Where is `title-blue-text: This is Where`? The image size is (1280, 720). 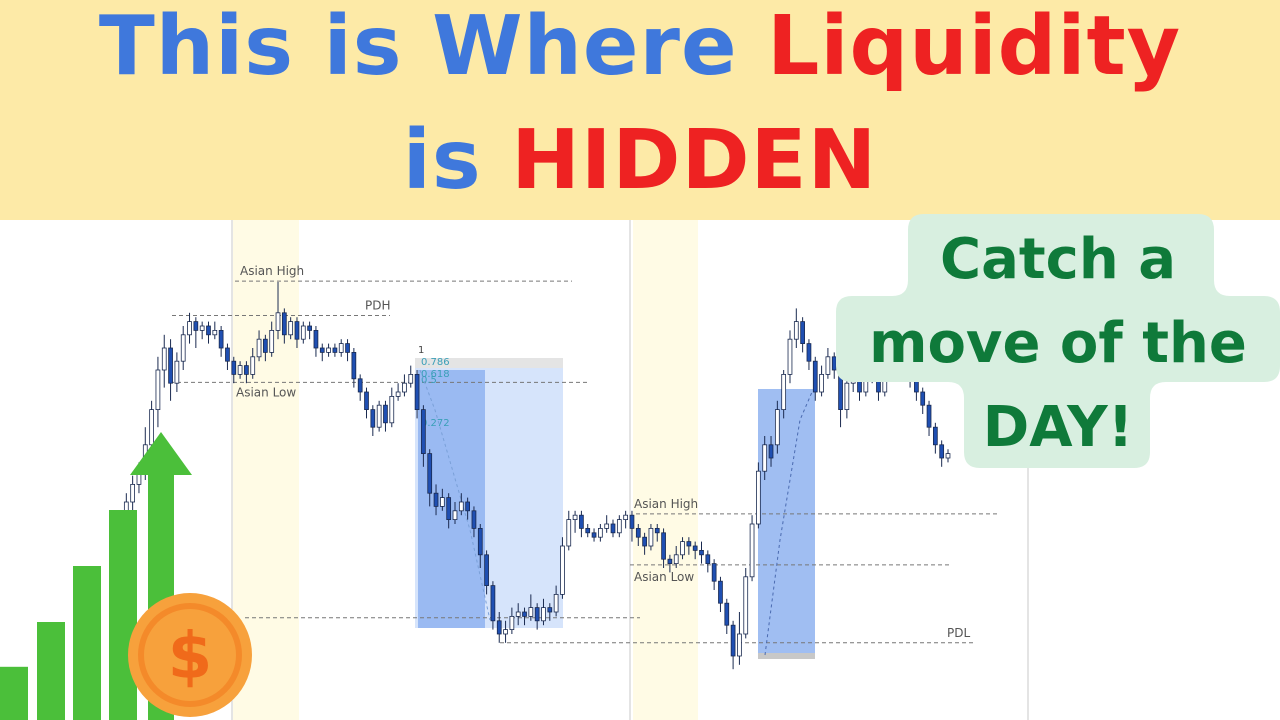 title-blue-text: This is Where is located at coordinates (418, 47).